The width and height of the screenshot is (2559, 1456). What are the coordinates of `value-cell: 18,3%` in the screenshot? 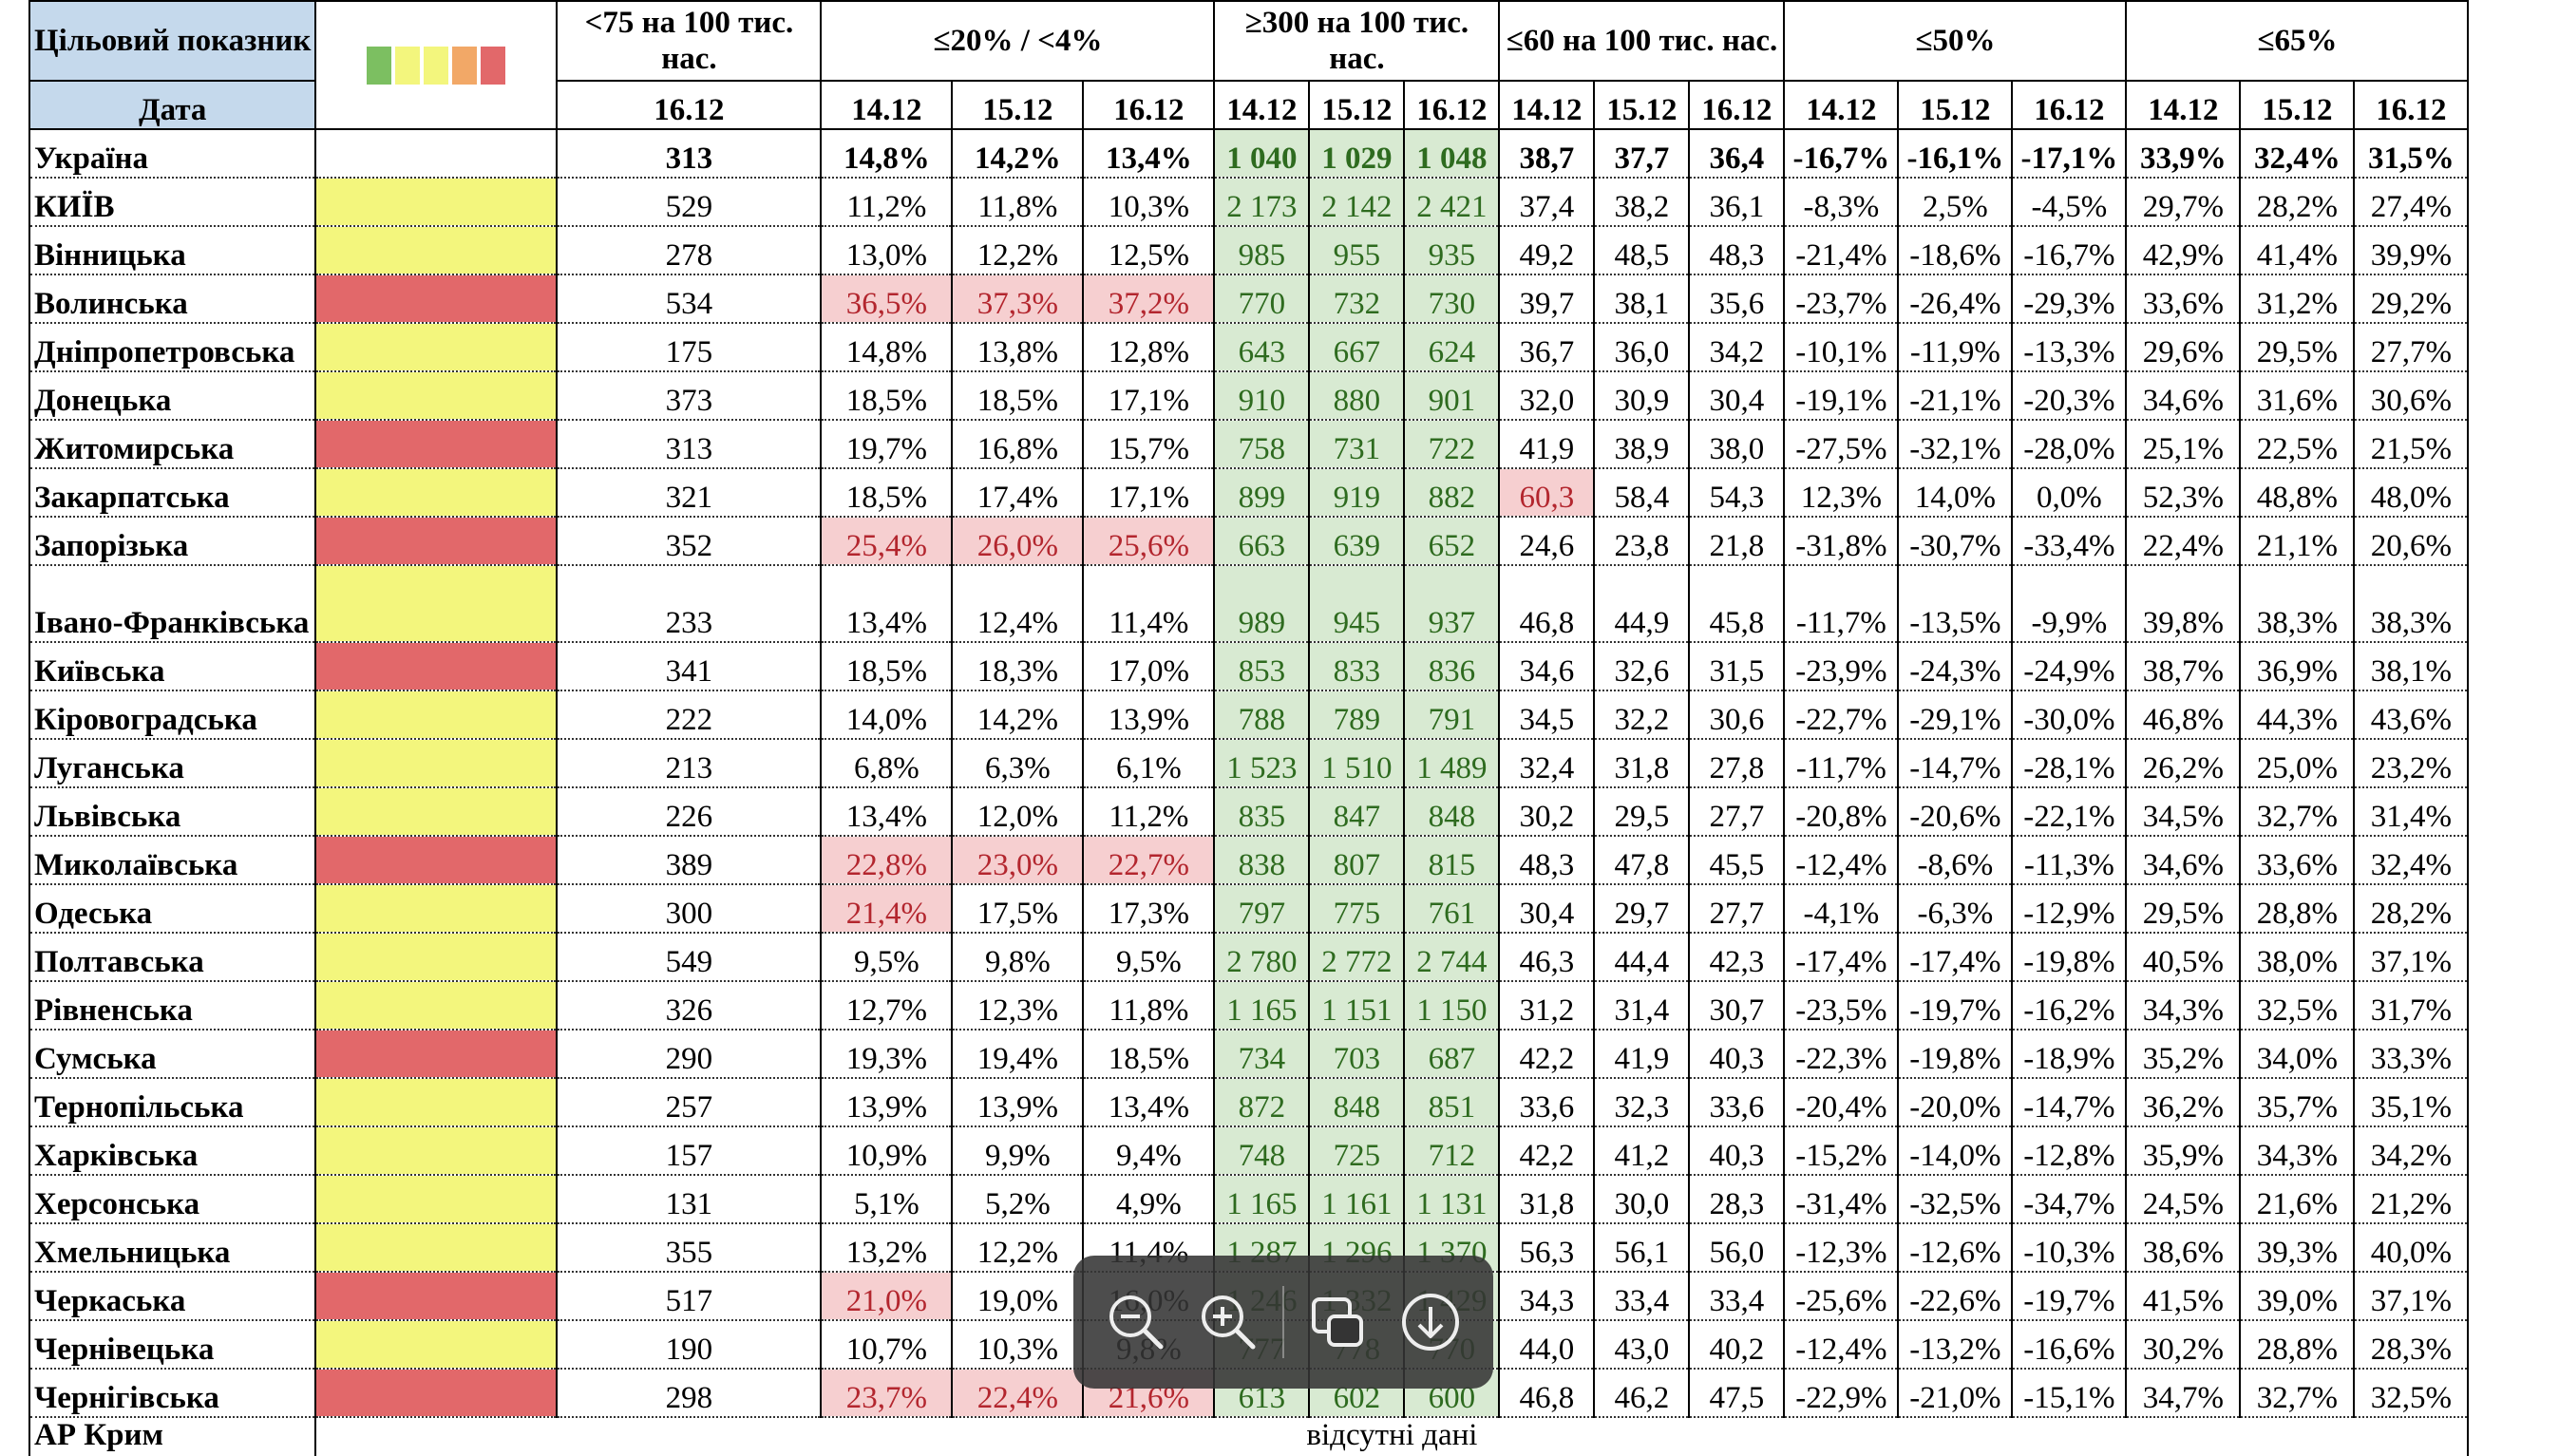 It's located at (1018, 666).